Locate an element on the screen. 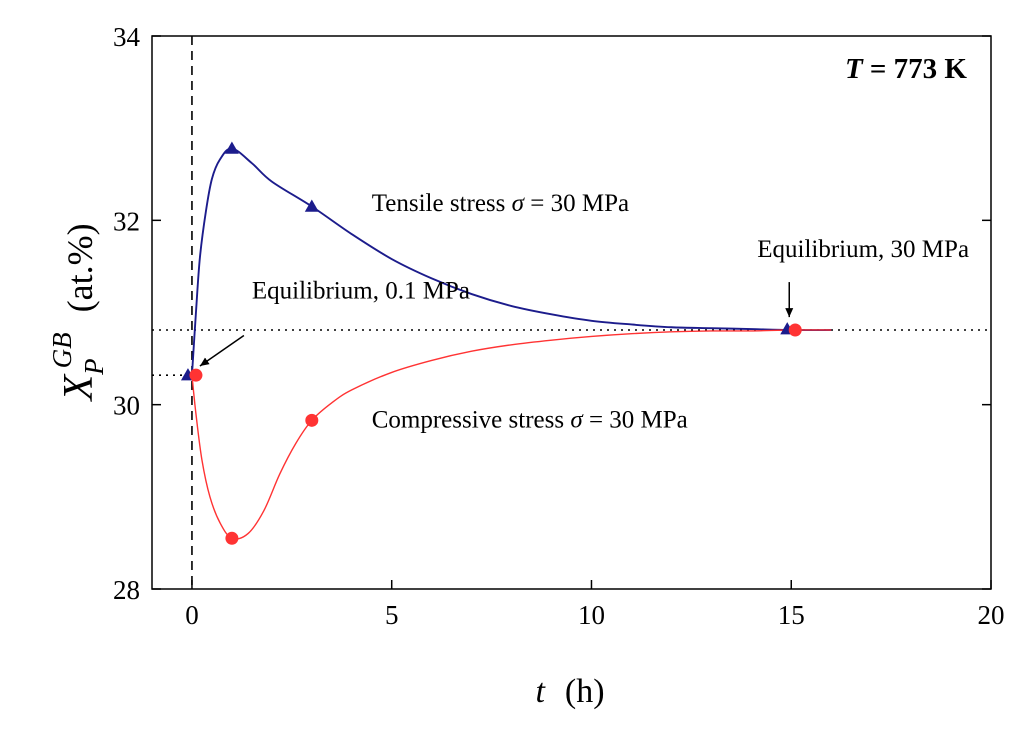 This screenshot has width=1024, height=729. condition-label: T = 773 K is located at coordinates (906, 69).